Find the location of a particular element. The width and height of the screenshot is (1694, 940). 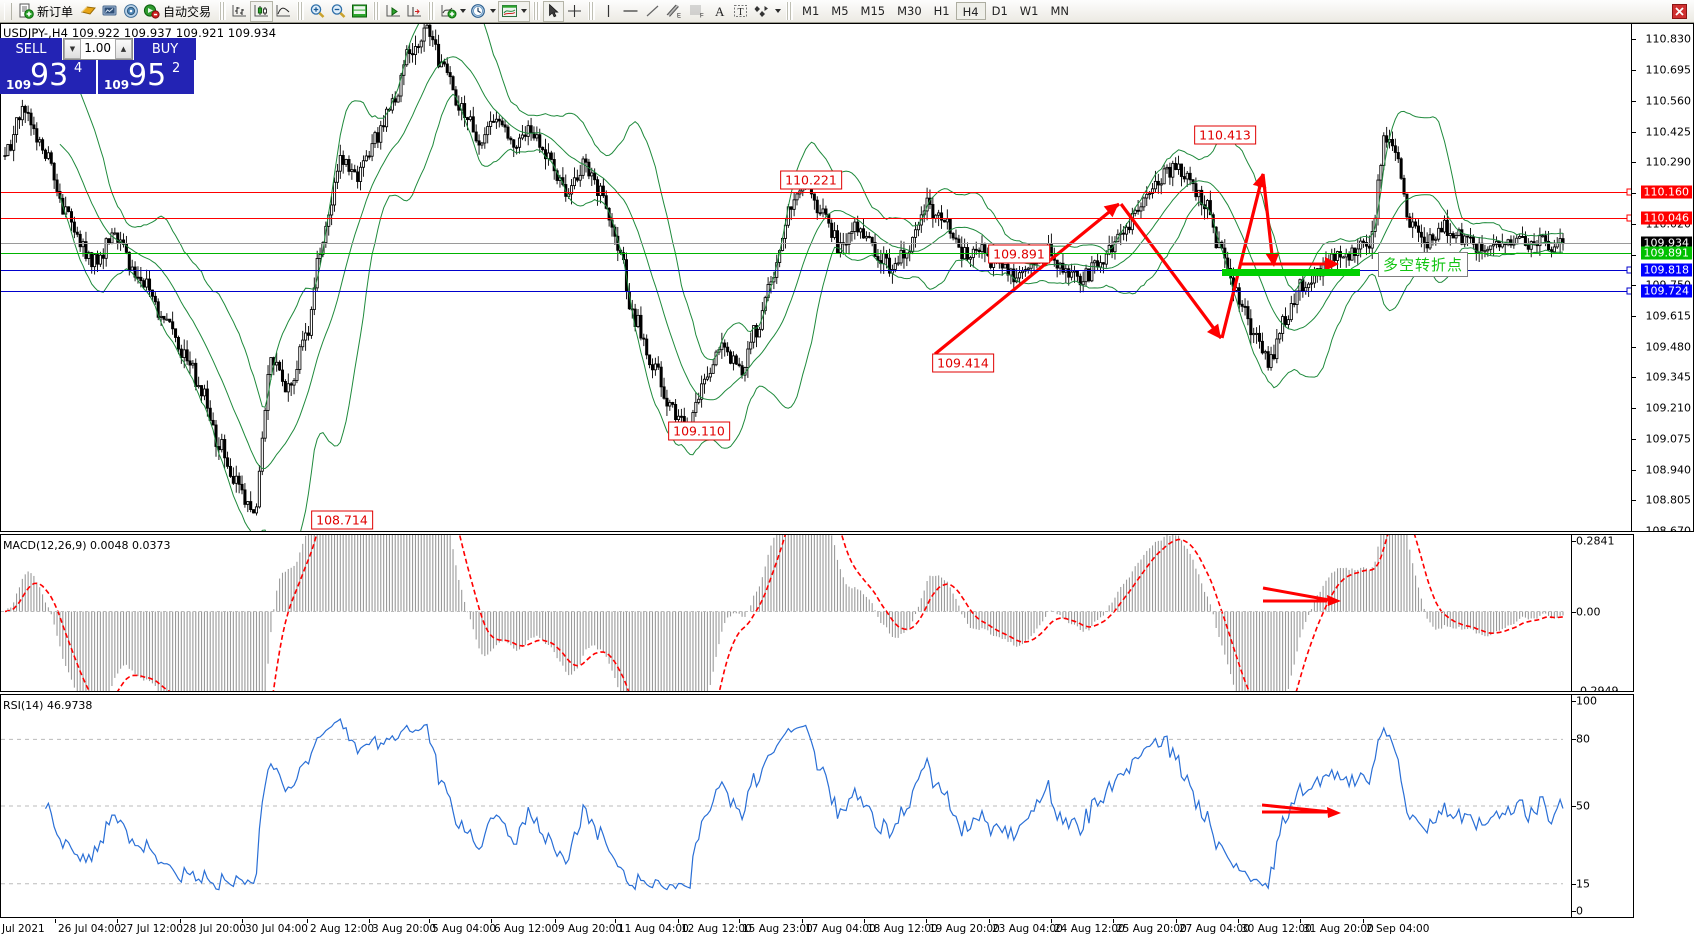

current-price-label: 110.046 is located at coordinates (1666, 218).